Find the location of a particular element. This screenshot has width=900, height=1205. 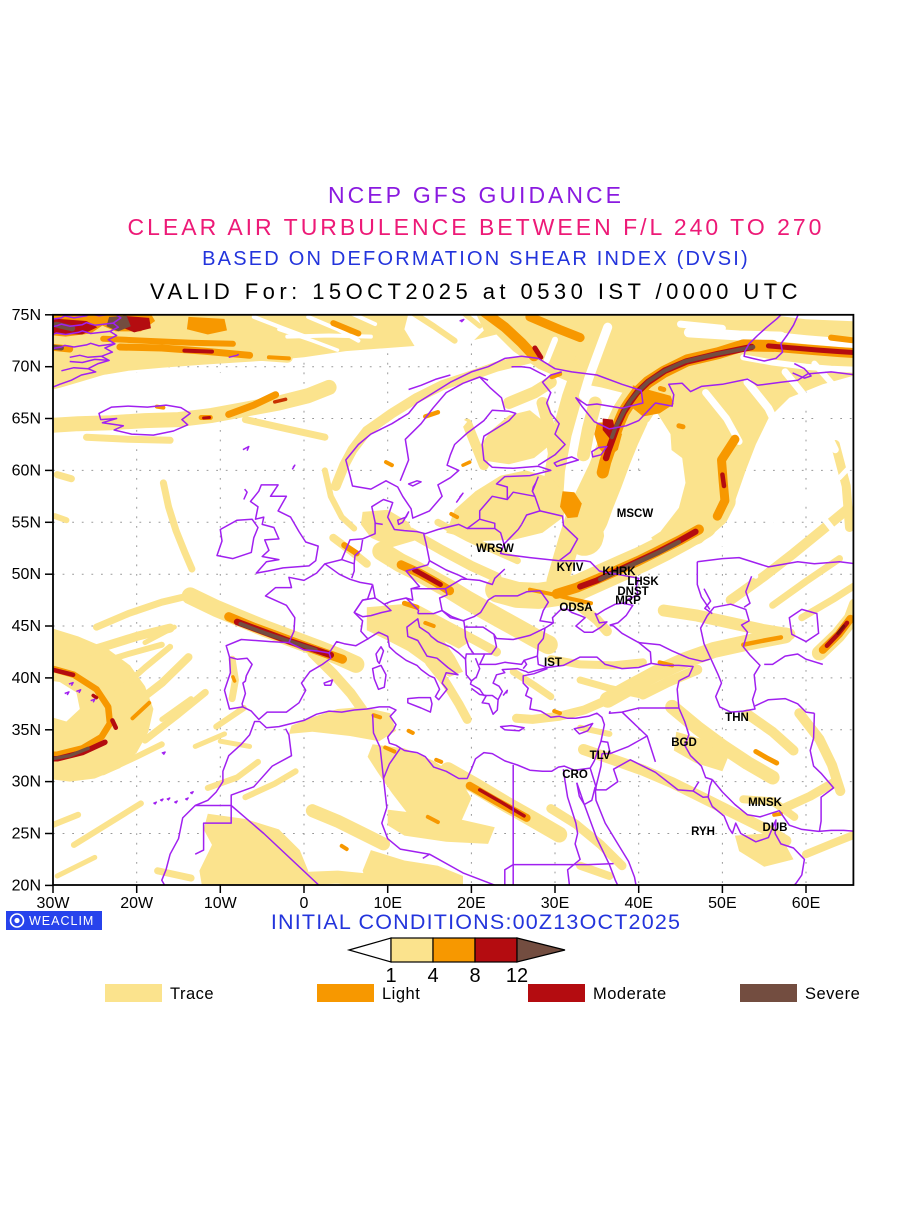

svg-text: Moderate is located at coordinates (630, 994).